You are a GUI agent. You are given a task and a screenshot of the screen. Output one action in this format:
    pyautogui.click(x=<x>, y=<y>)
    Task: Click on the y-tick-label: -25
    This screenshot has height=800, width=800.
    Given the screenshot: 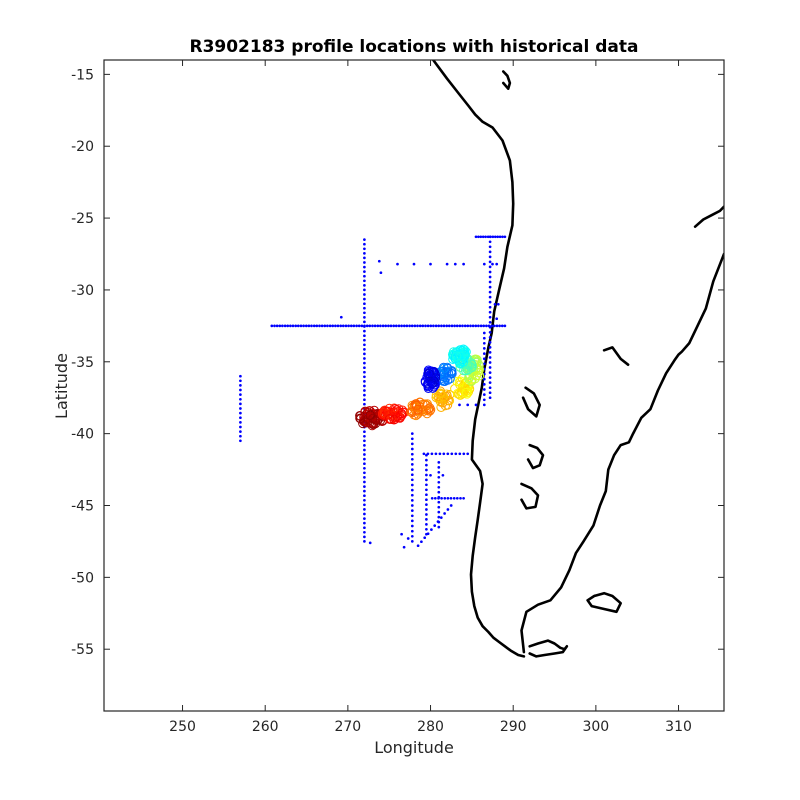 What is the action you would take?
    pyautogui.click(x=82, y=219)
    